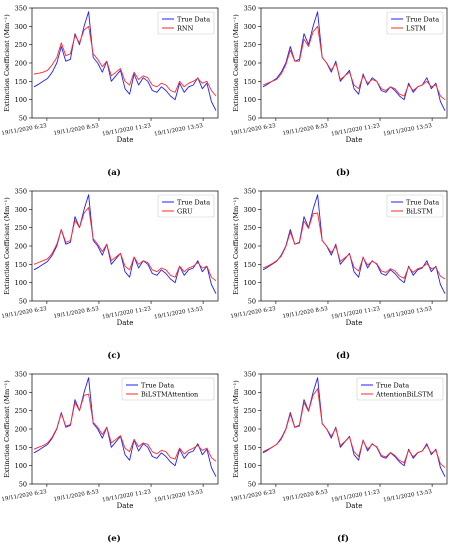 This screenshot has width=457, height=550. Describe the element at coordinates (404, 395) in the screenshot. I see `legend-entry: AttentionBiLSTM` at that location.